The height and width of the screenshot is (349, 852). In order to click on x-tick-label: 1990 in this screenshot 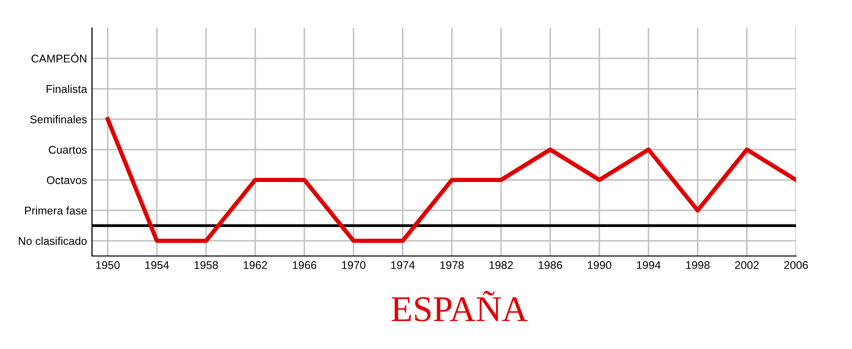, I will do `click(600, 265)`.